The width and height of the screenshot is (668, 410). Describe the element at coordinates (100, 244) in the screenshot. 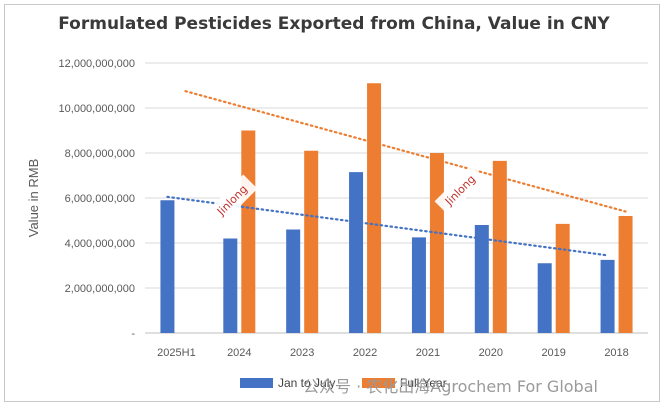

I see `y-tick-label: 4,000,000,000` at that location.